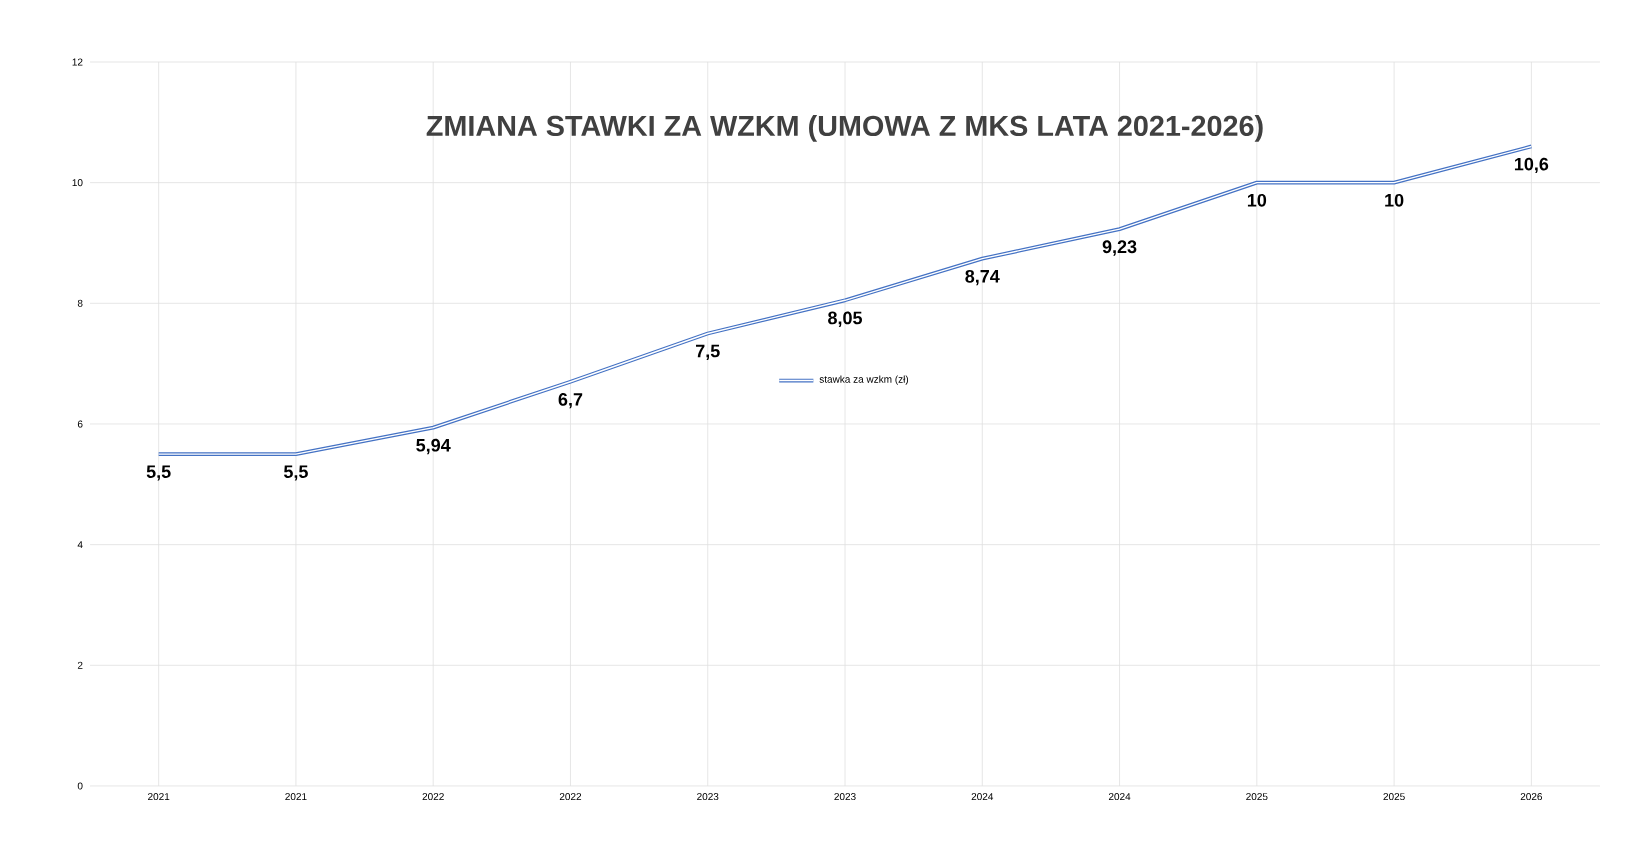 The image size is (1640, 866). What do you see at coordinates (1531, 165) in the screenshot?
I see `data-label: 10,6` at bounding box center [1531, 165].